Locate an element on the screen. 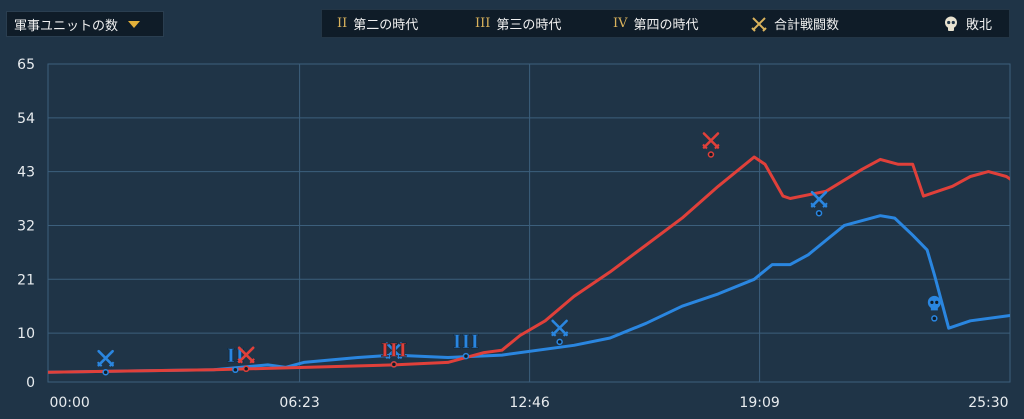  skull-jaw is located at coordinates (934, 308).